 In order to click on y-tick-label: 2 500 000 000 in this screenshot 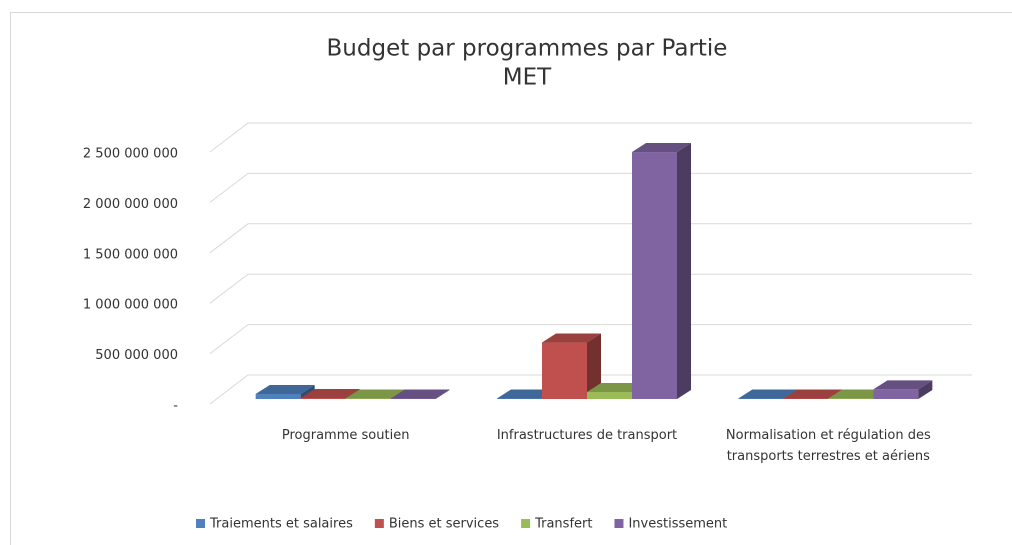, I will do `click(130, 154)`.